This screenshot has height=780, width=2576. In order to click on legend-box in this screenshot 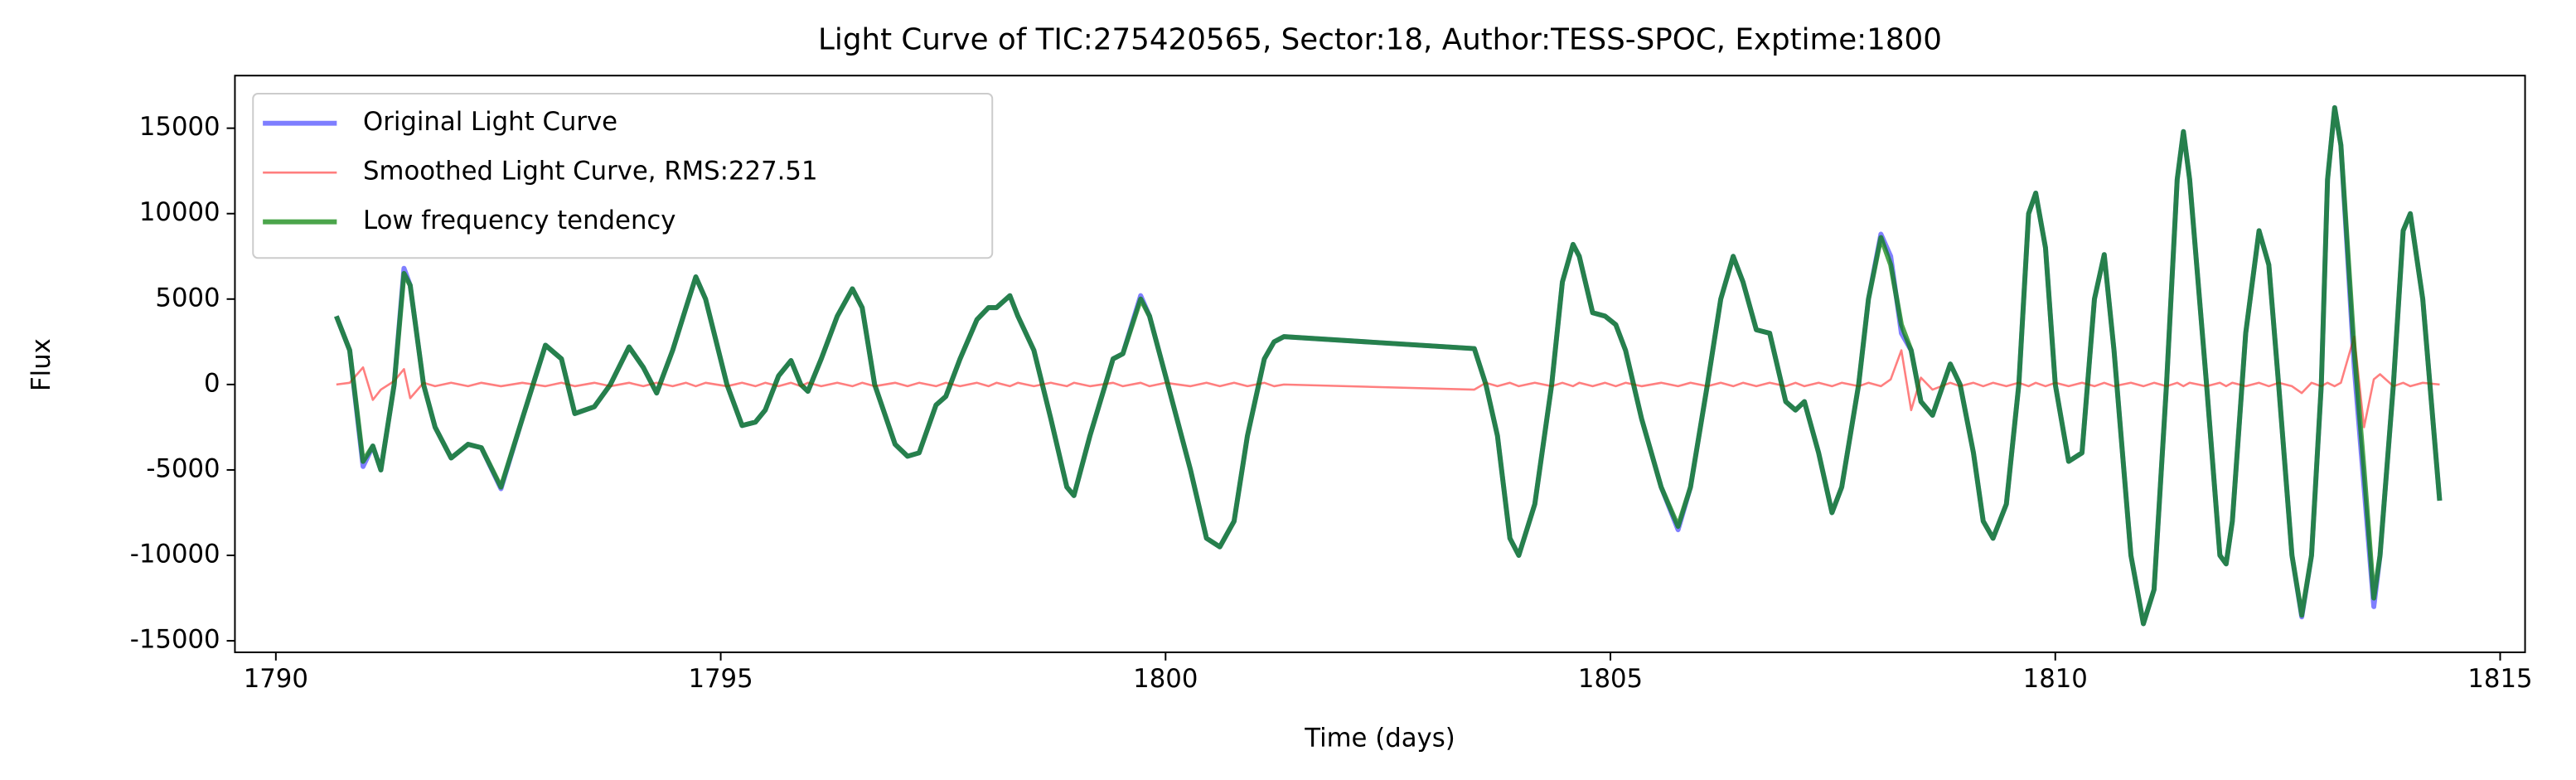, I will do `click(623, 176)`.